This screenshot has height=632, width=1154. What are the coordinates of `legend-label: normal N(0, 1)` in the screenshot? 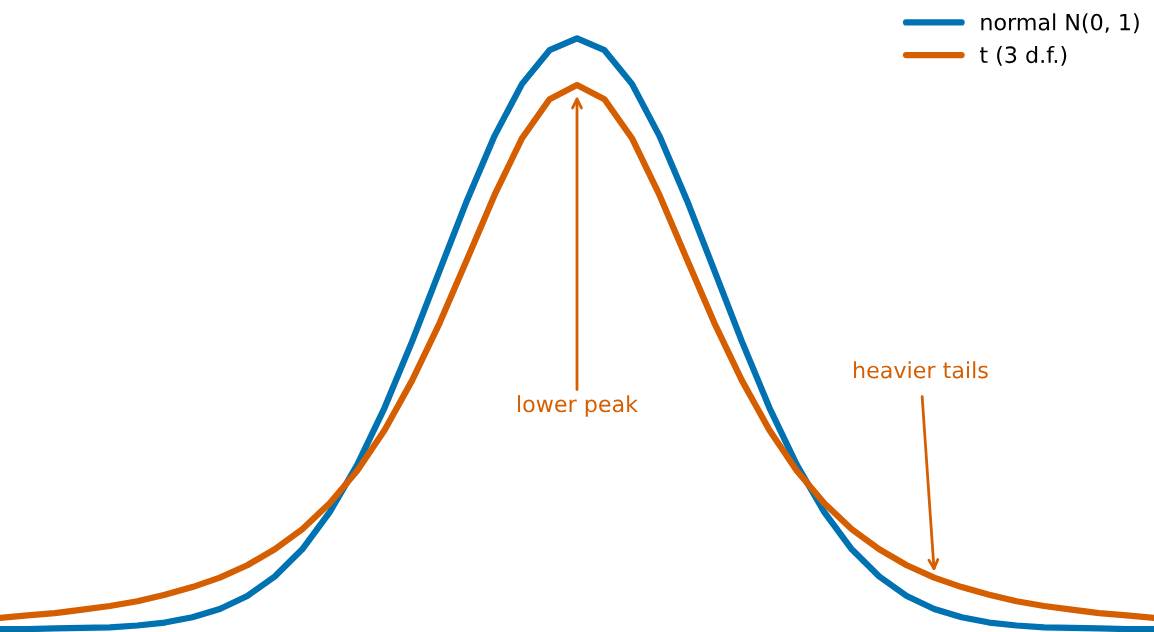 It's located at (1060, 23).